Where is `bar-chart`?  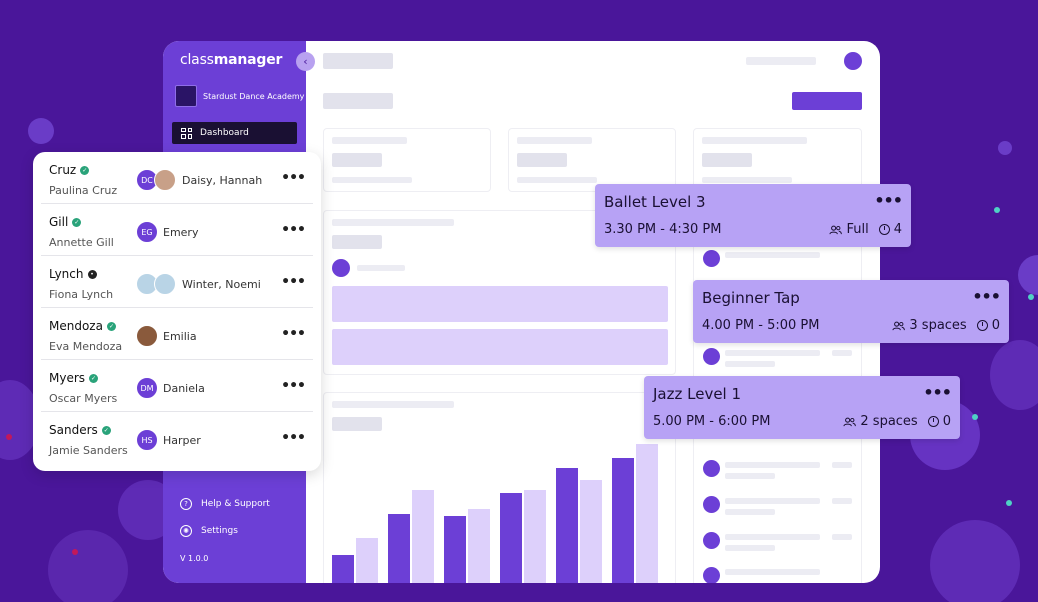 bar-chart is located at coordinates (502, 508).